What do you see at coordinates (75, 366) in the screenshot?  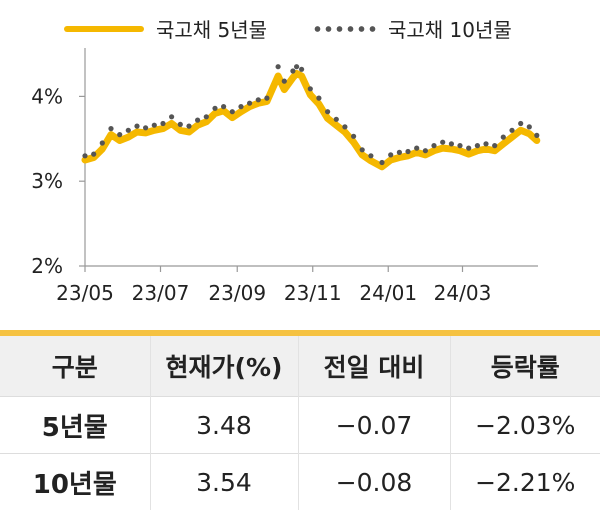 I see `header-category: 구분` at bounding box center [75, 366].